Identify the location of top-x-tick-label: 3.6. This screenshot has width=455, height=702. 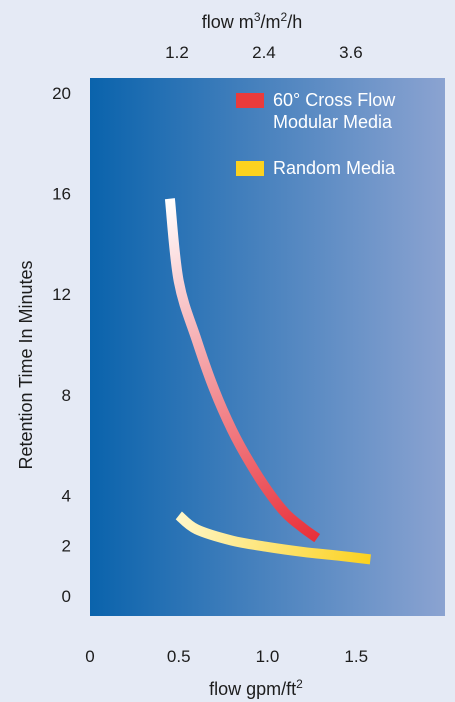
(351, 52).